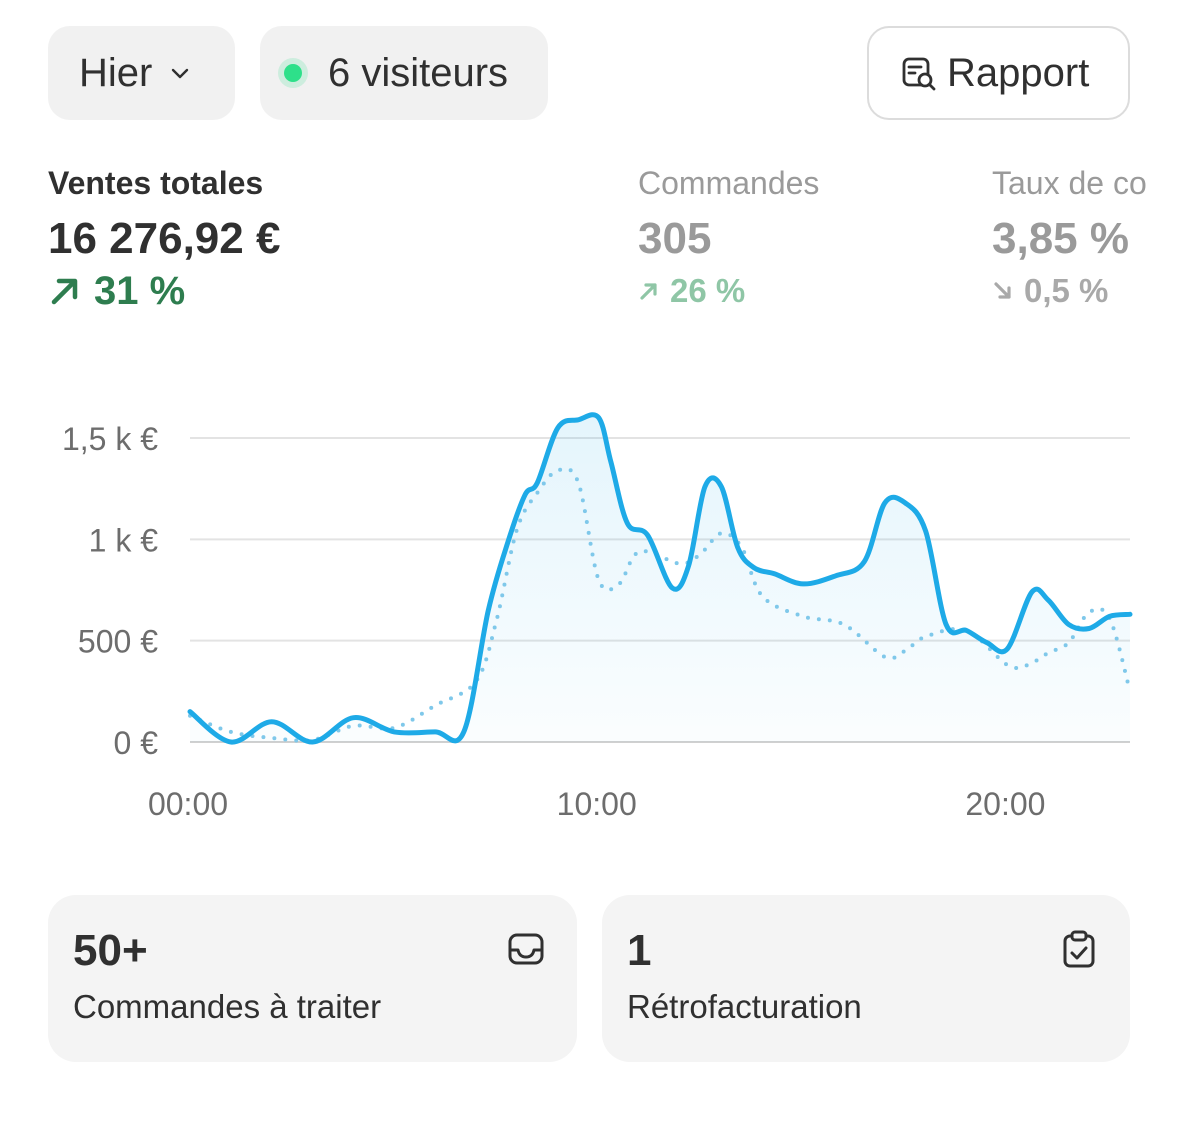 This screenshot has width=1179, height=1122. What do you see at coordinates (110, 439) in the screenshot?
I see `y-tick-label: 1,5 k €` at bounding box center [110, 439].